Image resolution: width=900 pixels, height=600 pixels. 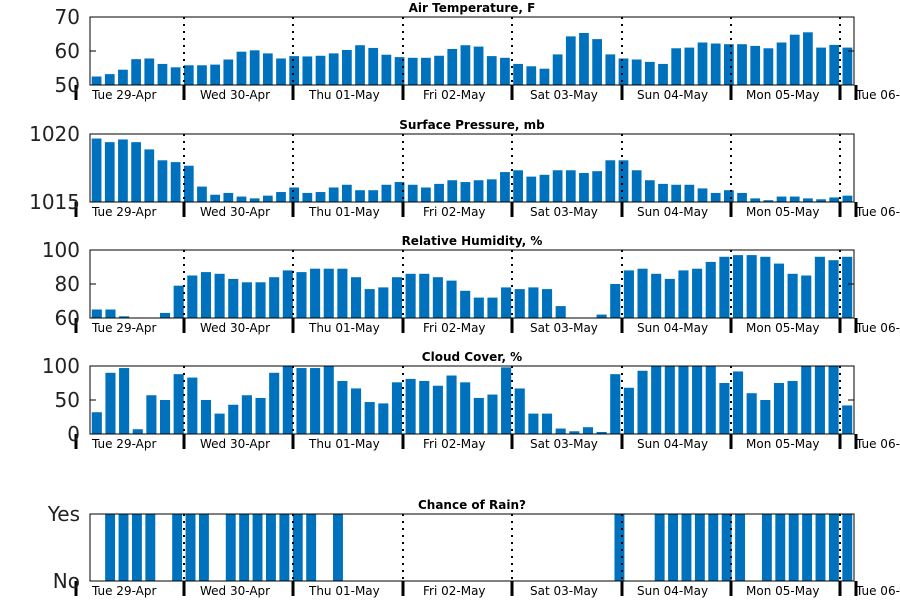 What do you see at coordinates (472, 241) in the screenshot?
I see `panel-title: Relative Humidity, %` at bounding box center [472, 241].